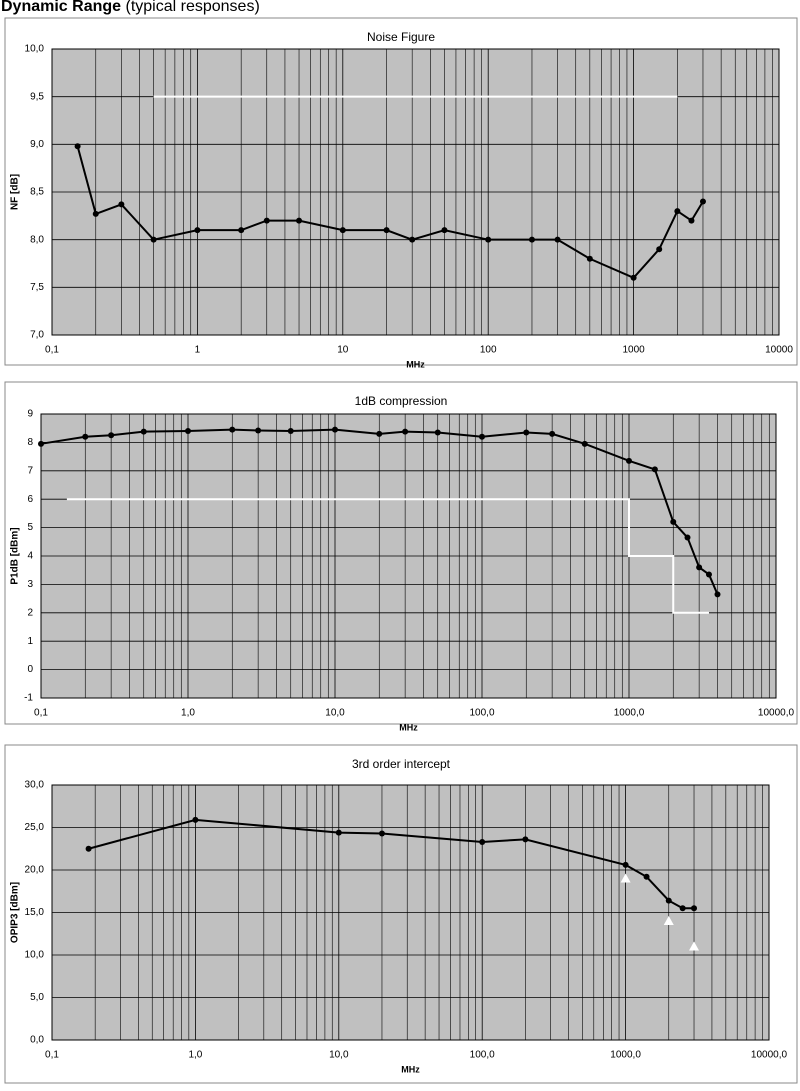 The width and height of the screenshot is (800, 1091). What do you see at coordinates (30, 527) in the screenshot?
I see `y-tick-label: 5` at bounding box center [30, 527].